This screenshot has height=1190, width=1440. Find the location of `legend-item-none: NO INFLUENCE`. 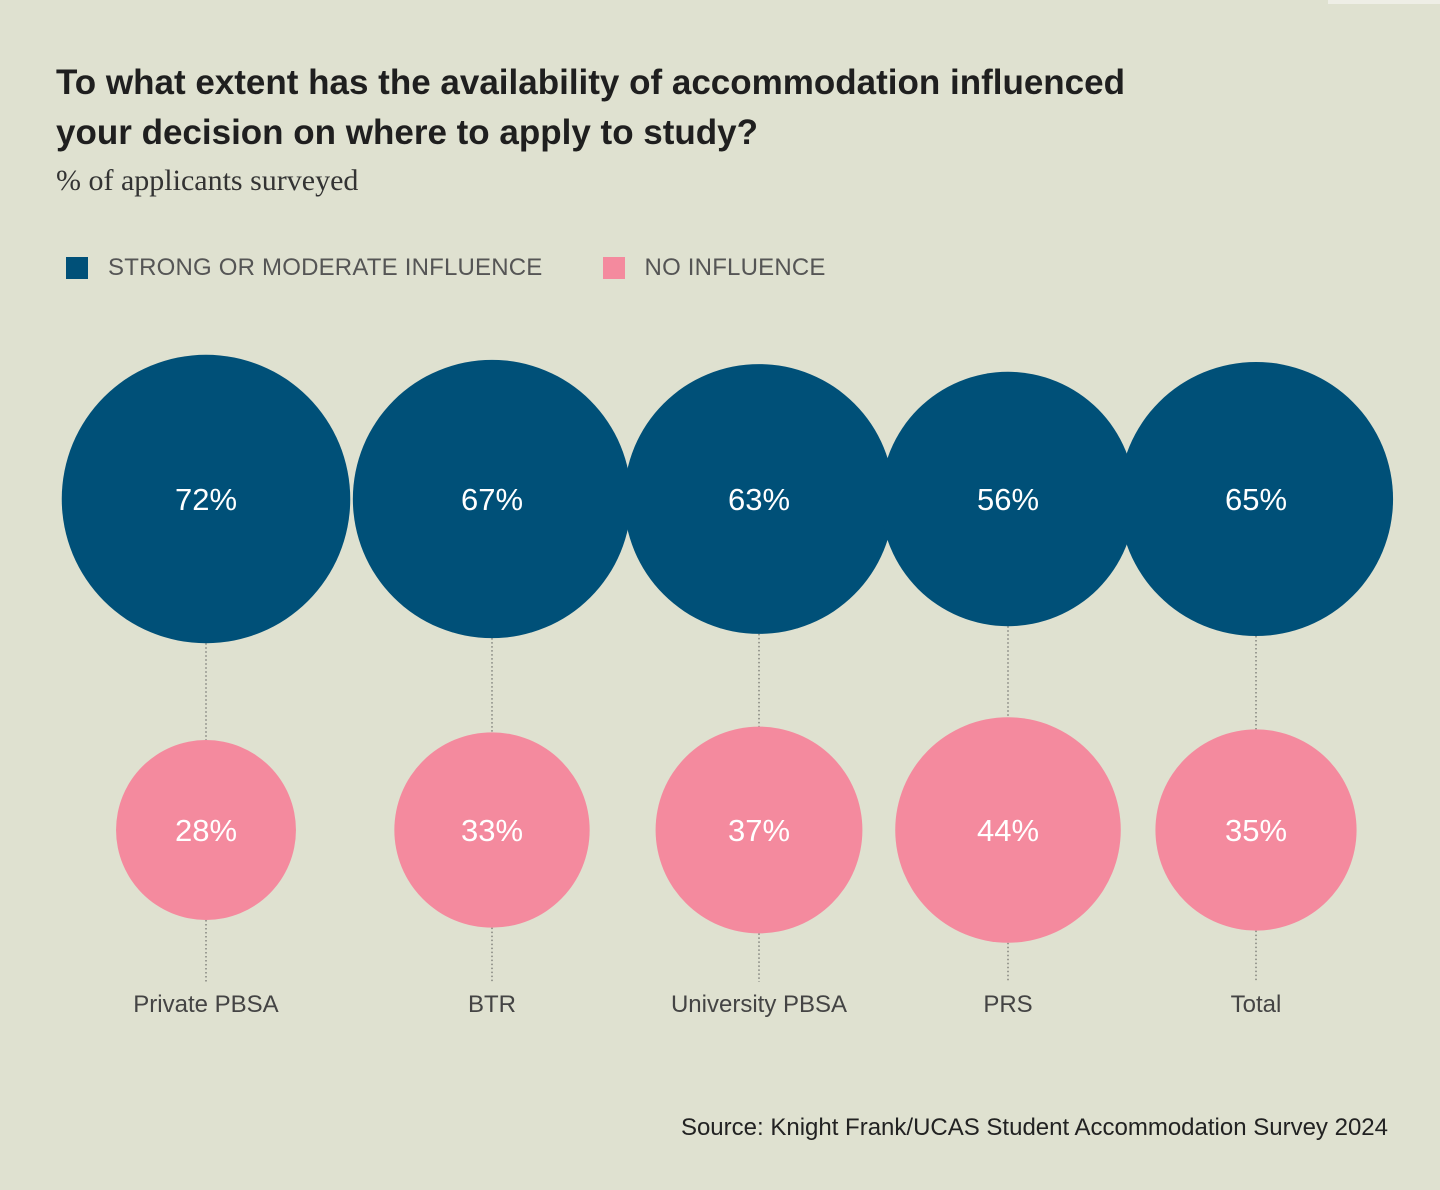

legend-item-none: NO INFLUENCE is located at coordinates (714, 268).